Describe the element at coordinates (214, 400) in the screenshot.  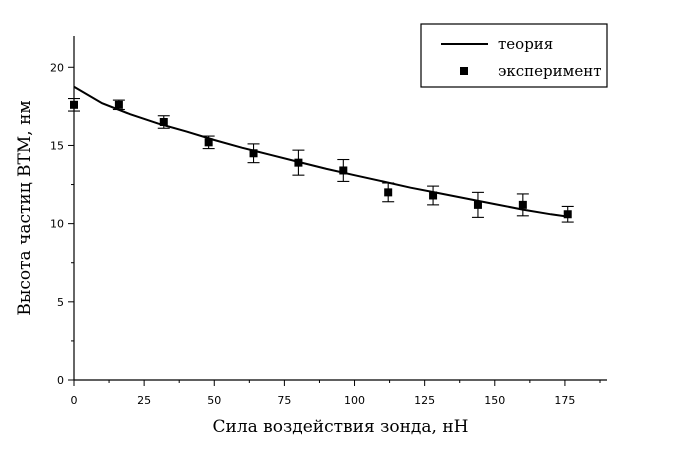
I see `x-tick-label: 50` at that location.